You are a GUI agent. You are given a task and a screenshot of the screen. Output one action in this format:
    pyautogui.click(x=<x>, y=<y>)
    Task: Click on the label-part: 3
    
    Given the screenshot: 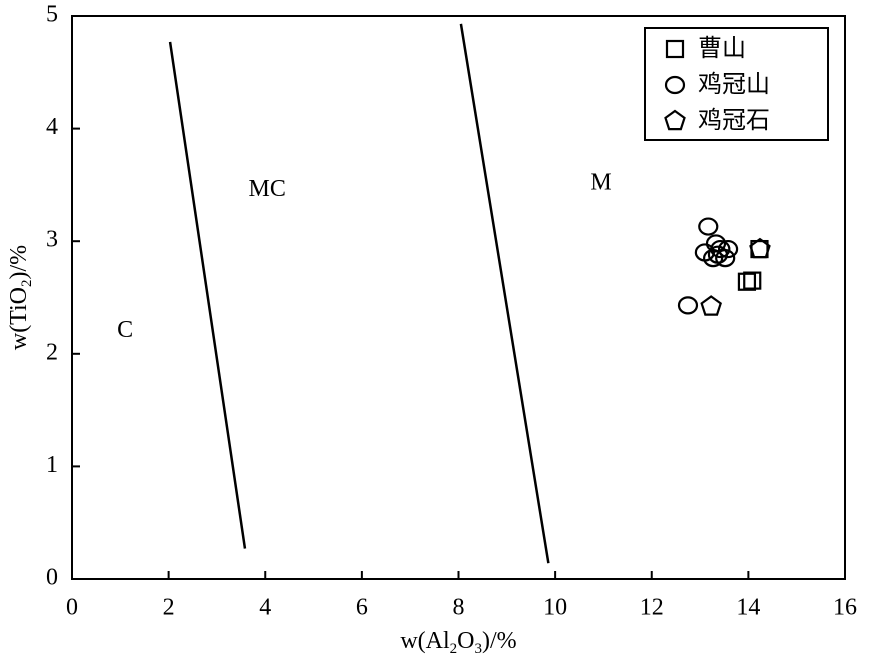 What is the action you would take?
    pyautogui.click(x=479, y=649)
    